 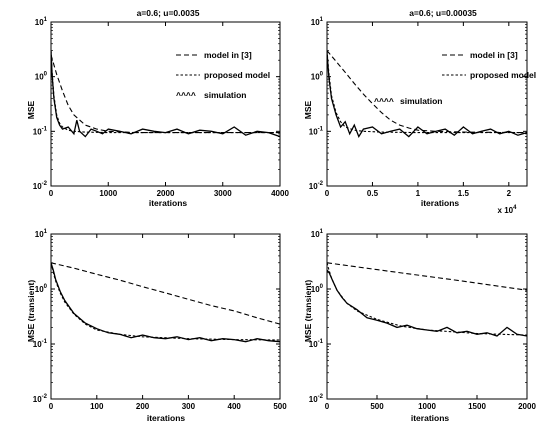 I want to click on x-tick-label: 3000, so click(x=223, y=193).